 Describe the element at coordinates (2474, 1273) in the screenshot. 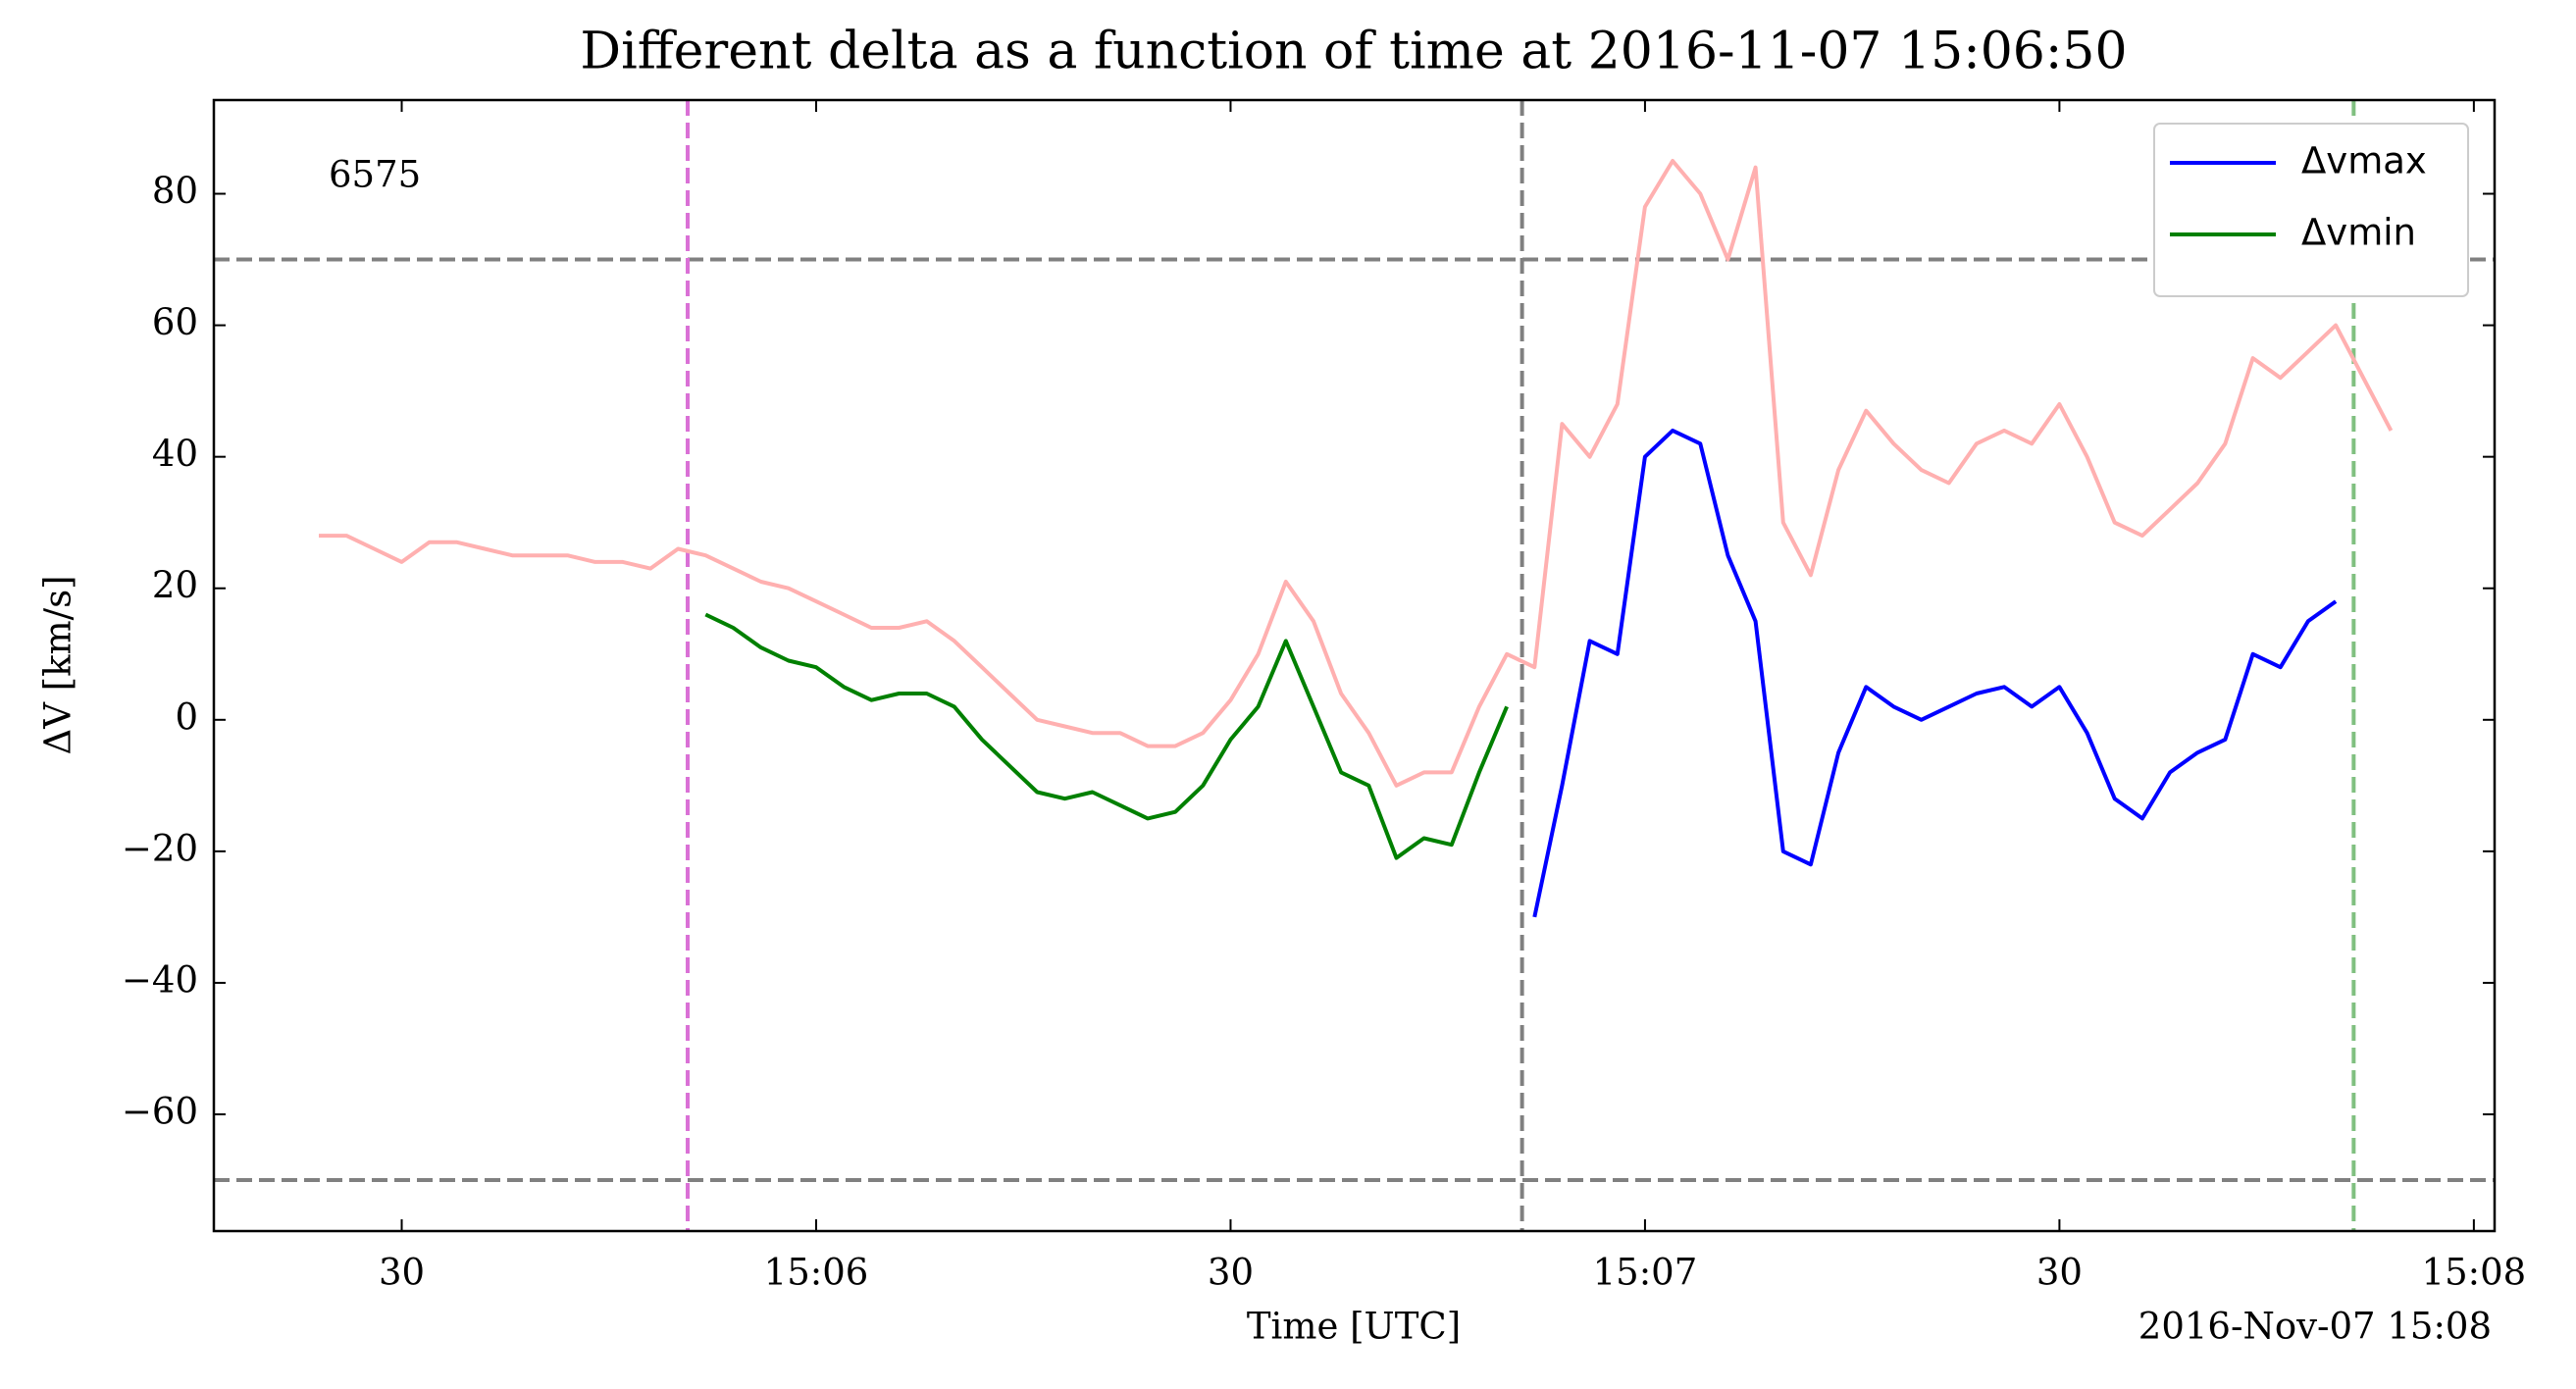

I see `x-tick-label: 15:08` at that location.